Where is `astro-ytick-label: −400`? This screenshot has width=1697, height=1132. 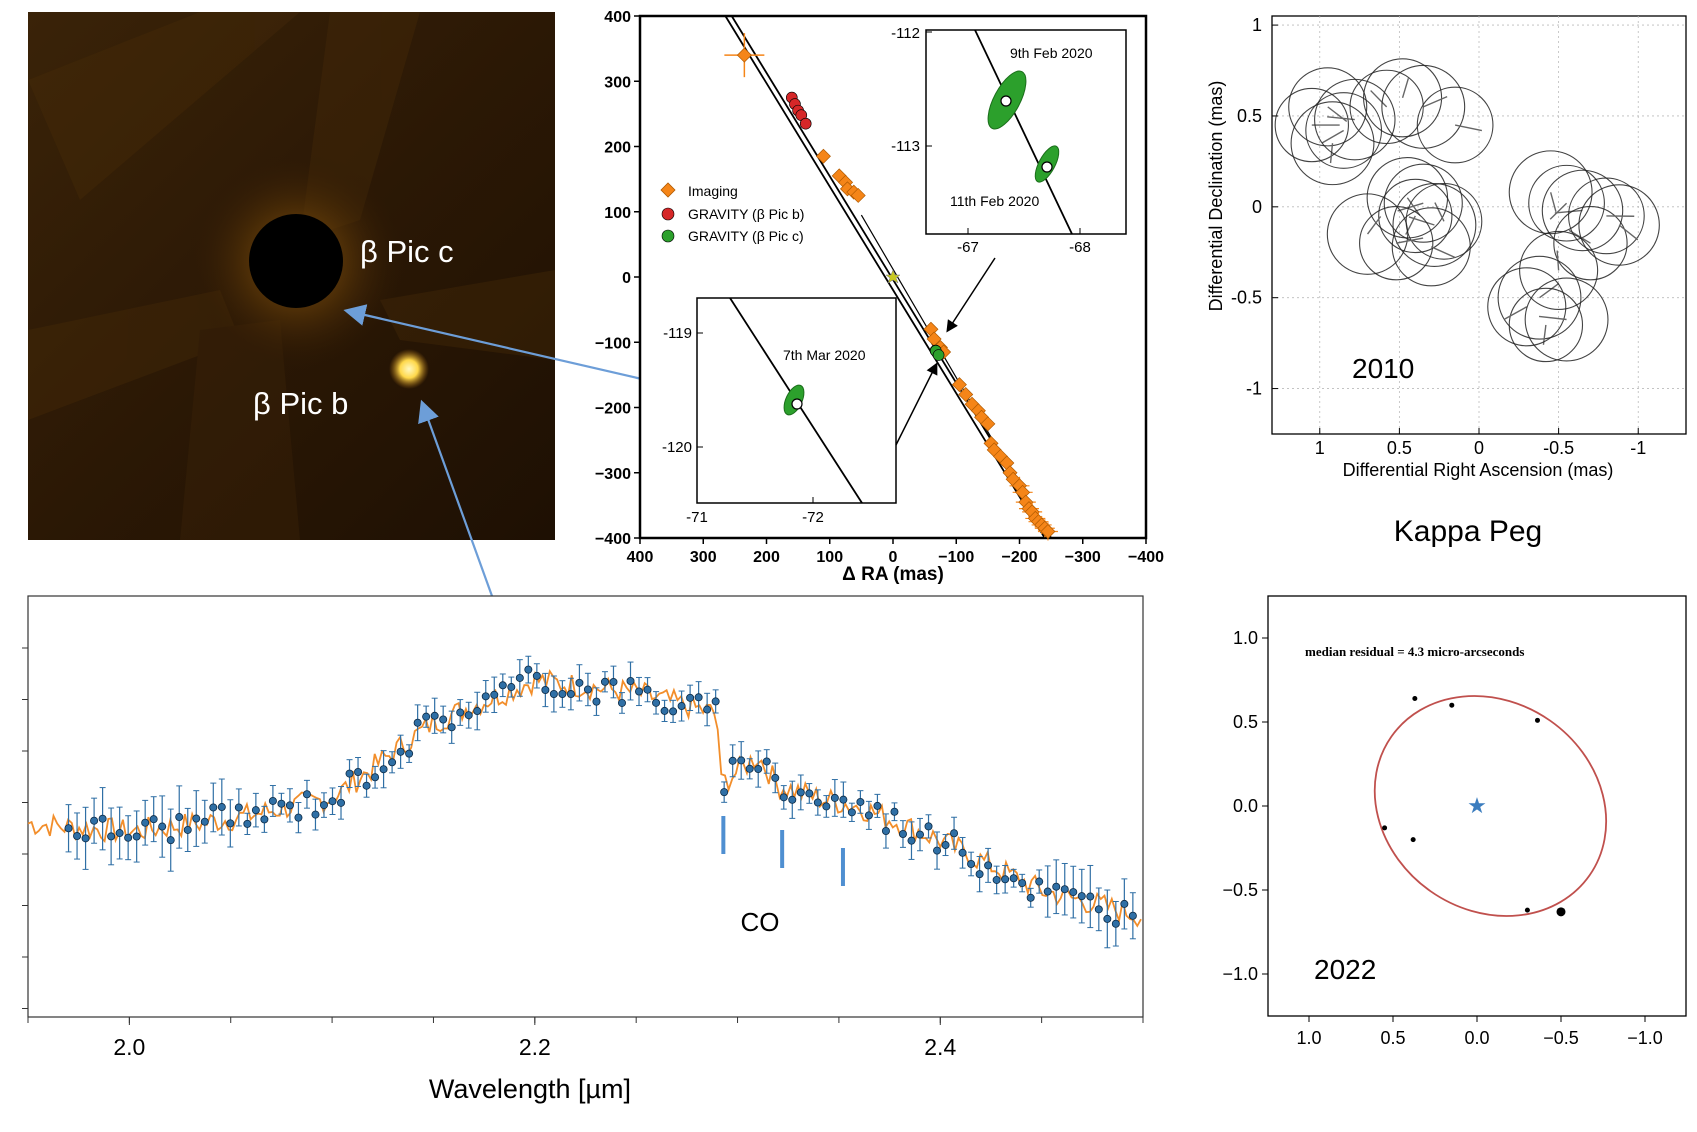
astro-ytick-label: −400 is located at coordinates (613, 539).